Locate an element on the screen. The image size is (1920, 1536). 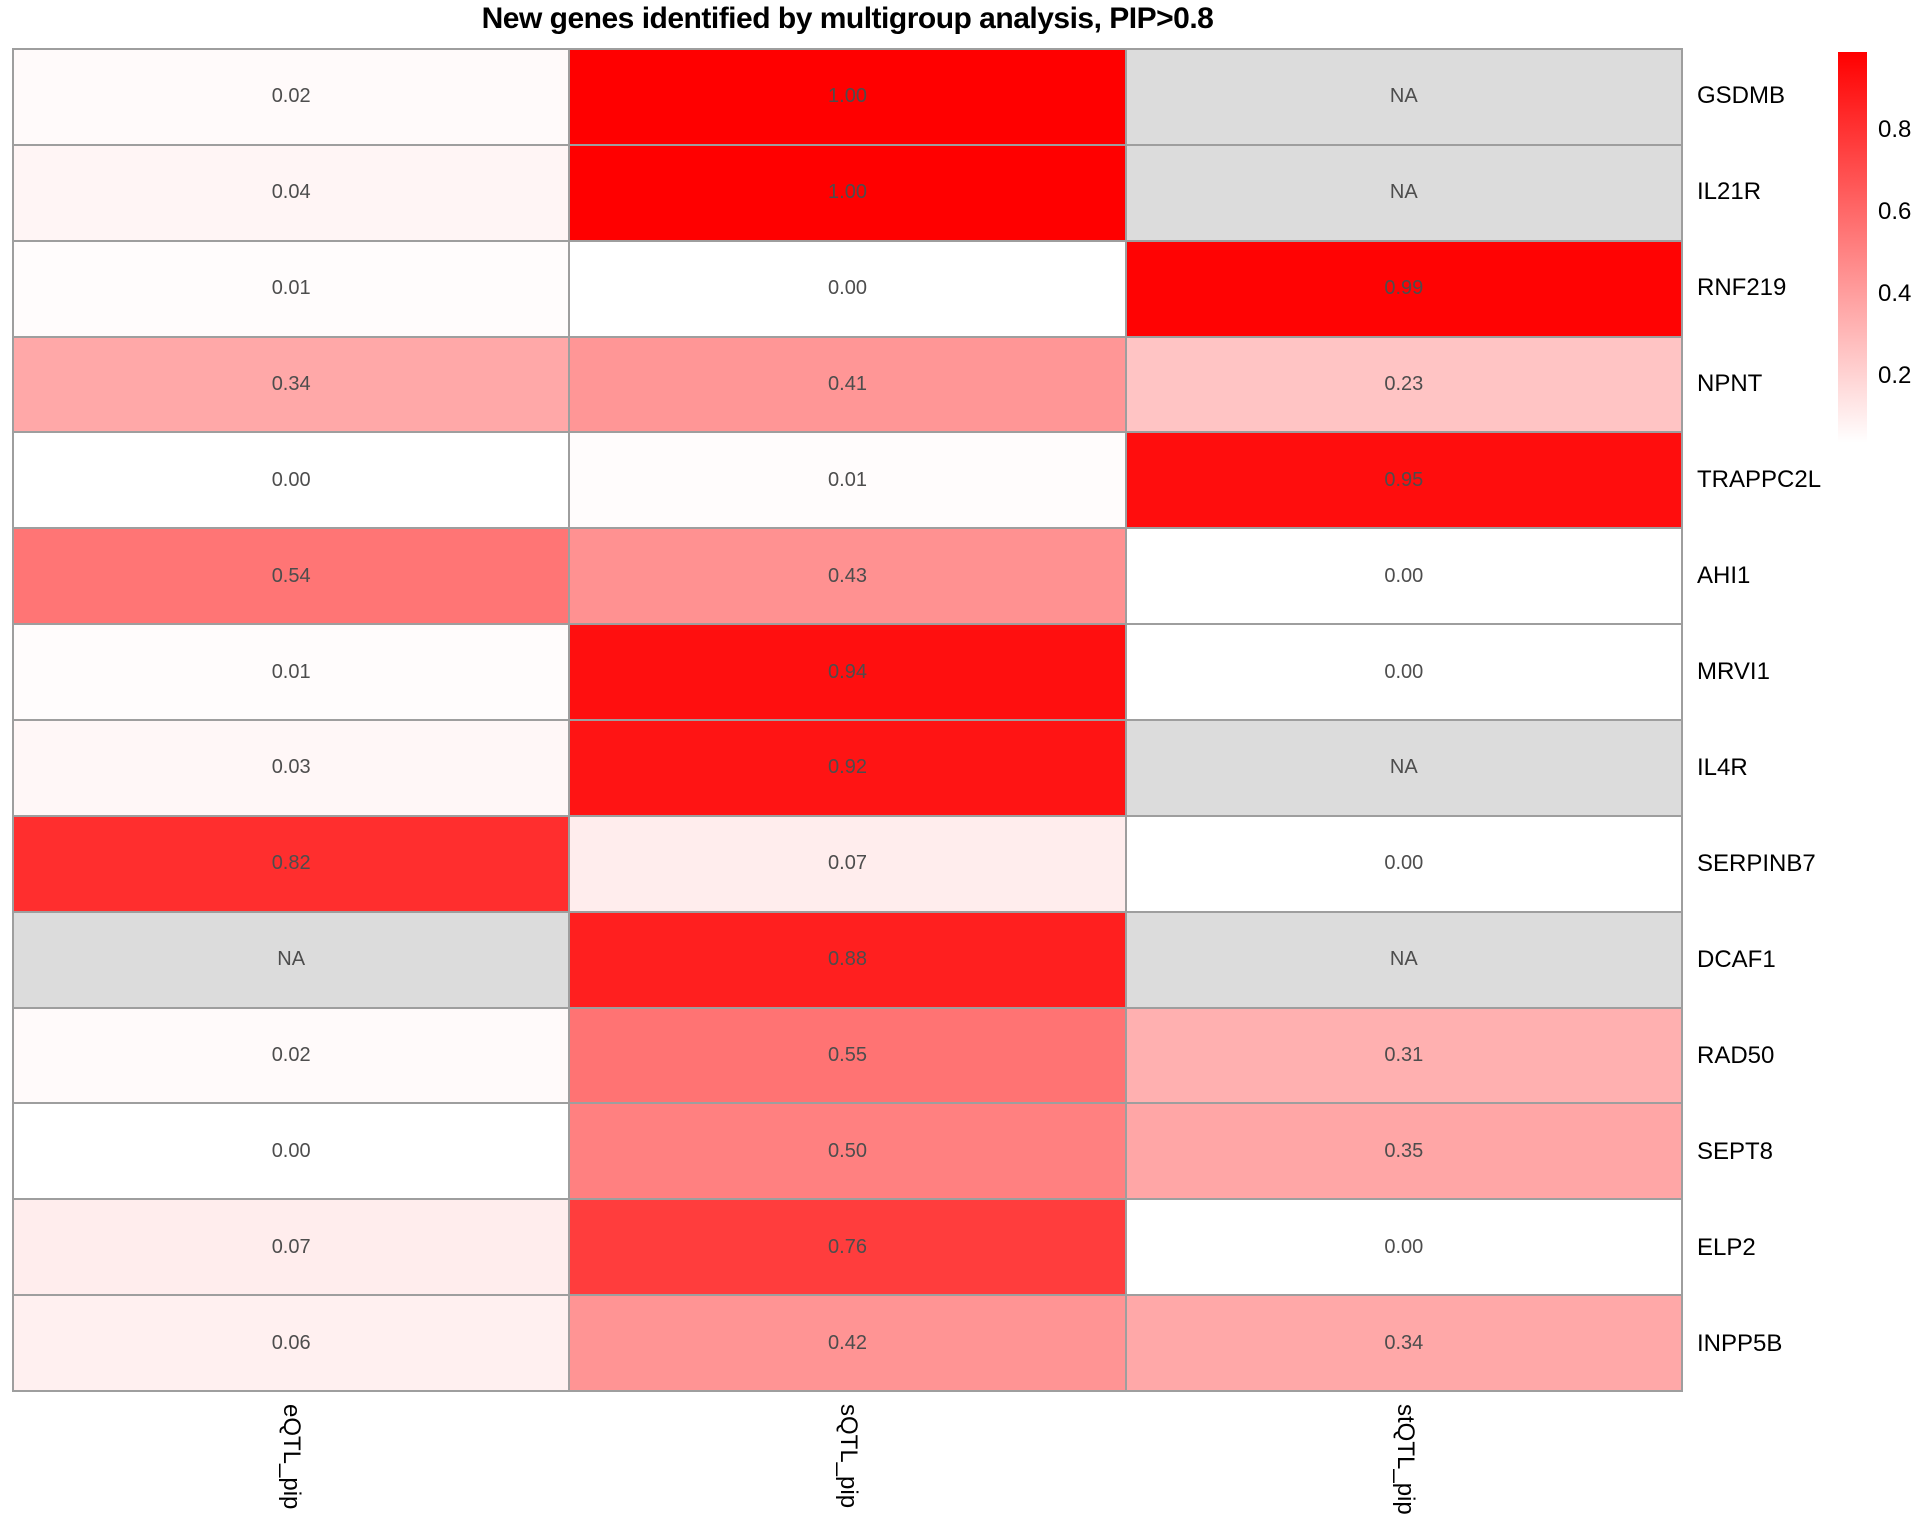
row-label-IL4R: IL4R is located at coordinates (1722, 767).